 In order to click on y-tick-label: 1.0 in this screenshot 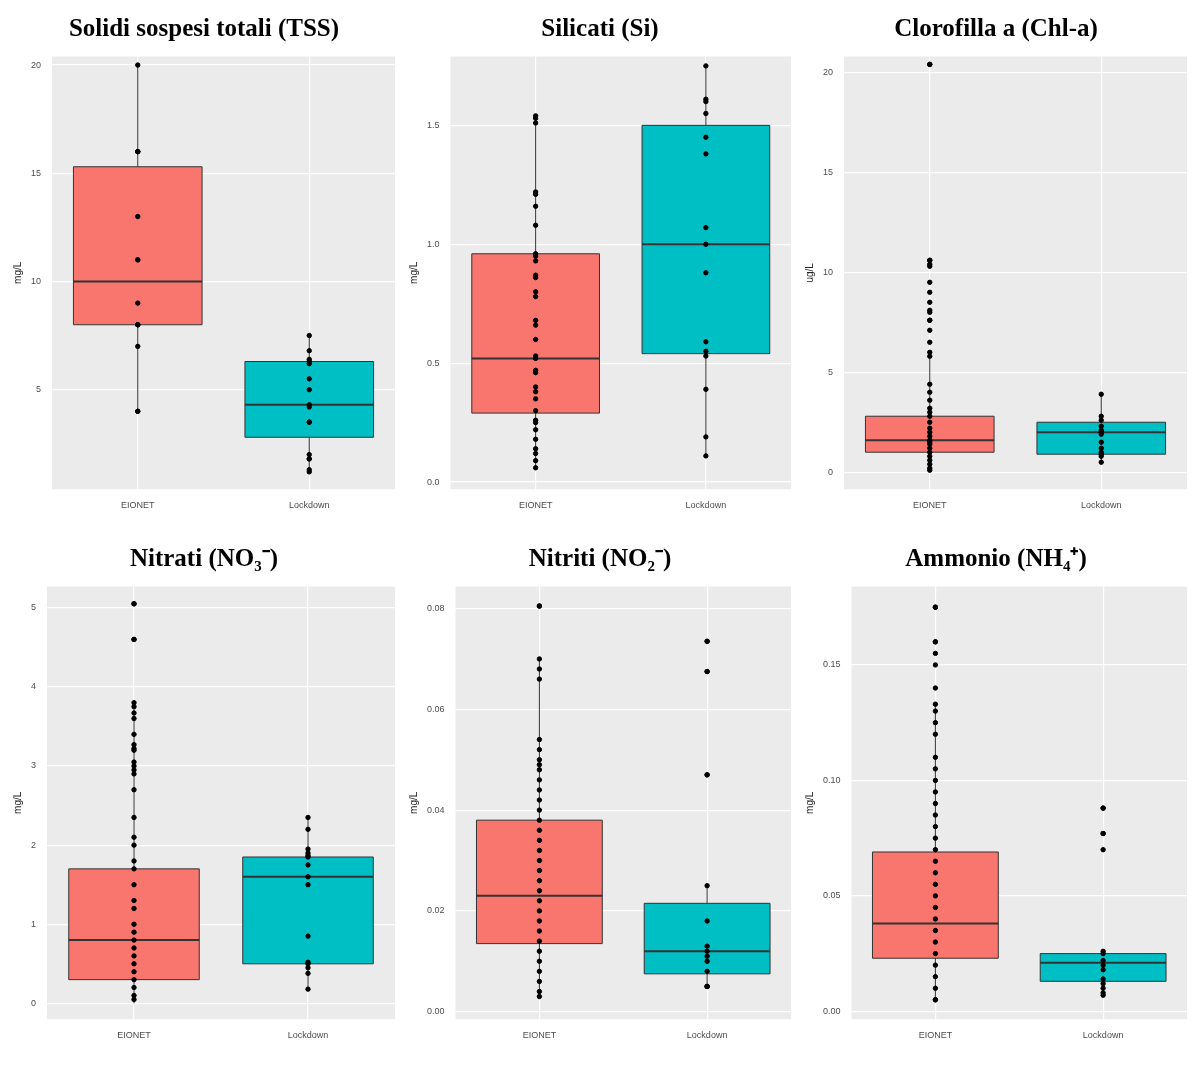, I will do `click(433, 243)`.